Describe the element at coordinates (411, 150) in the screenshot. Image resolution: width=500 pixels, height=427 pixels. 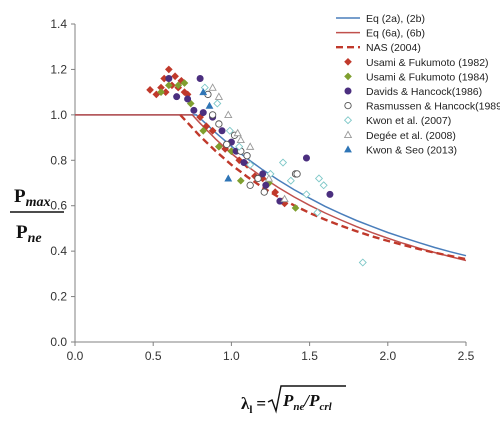
I see `legend-label: Kwon & Seo (2013)` at that location.